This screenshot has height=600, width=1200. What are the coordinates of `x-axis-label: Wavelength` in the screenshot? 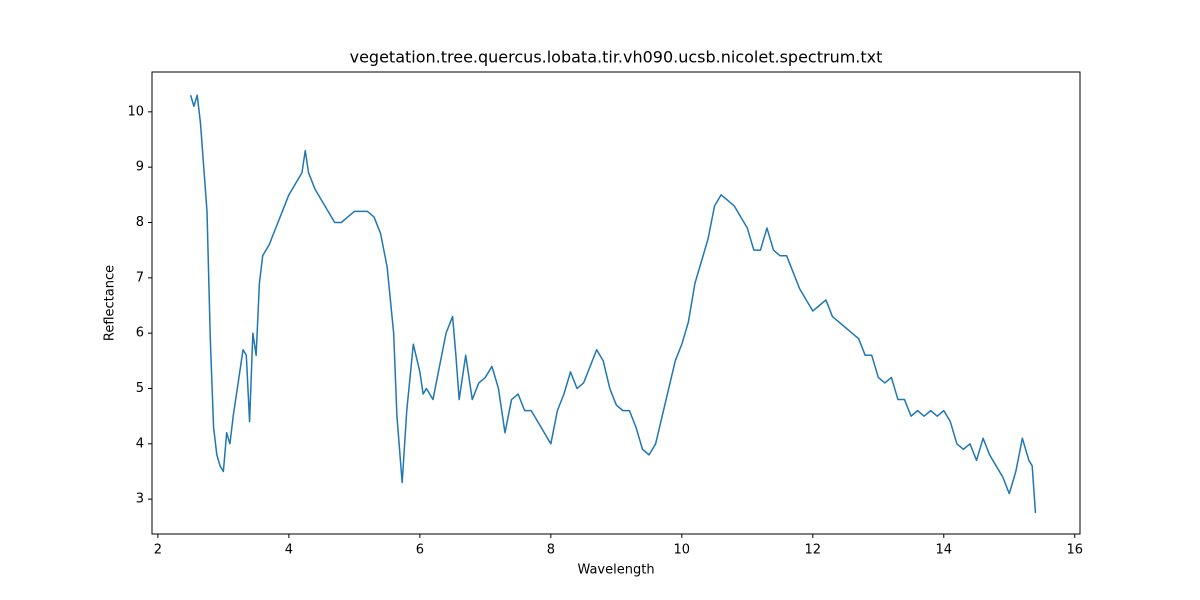 It's located at (615, 570).